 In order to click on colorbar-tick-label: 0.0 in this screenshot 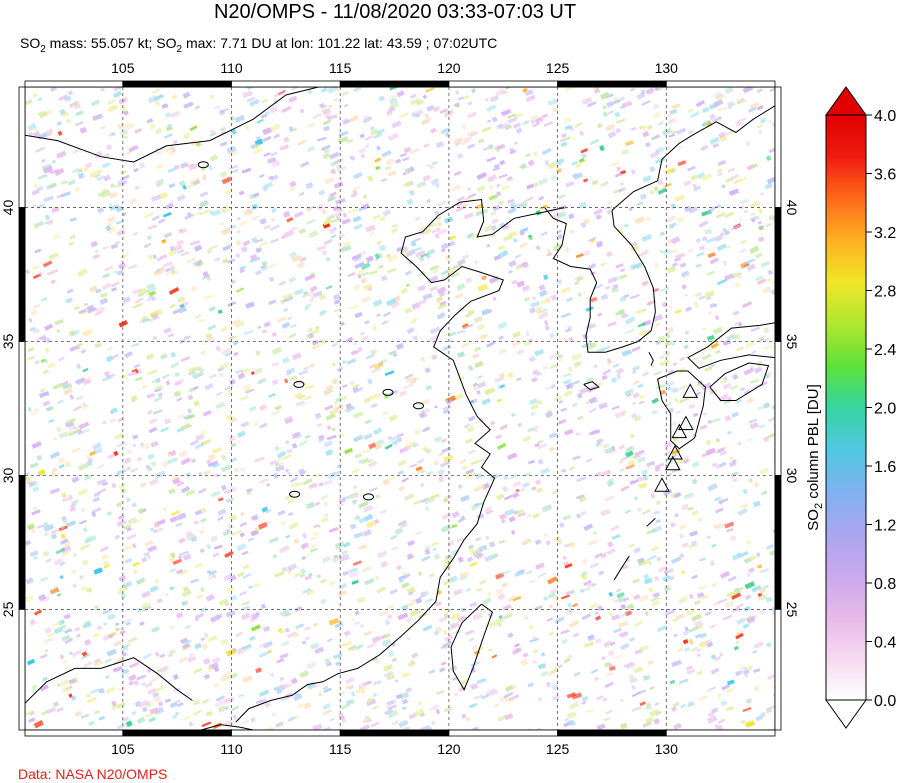, I will do `click(885, 701)`.